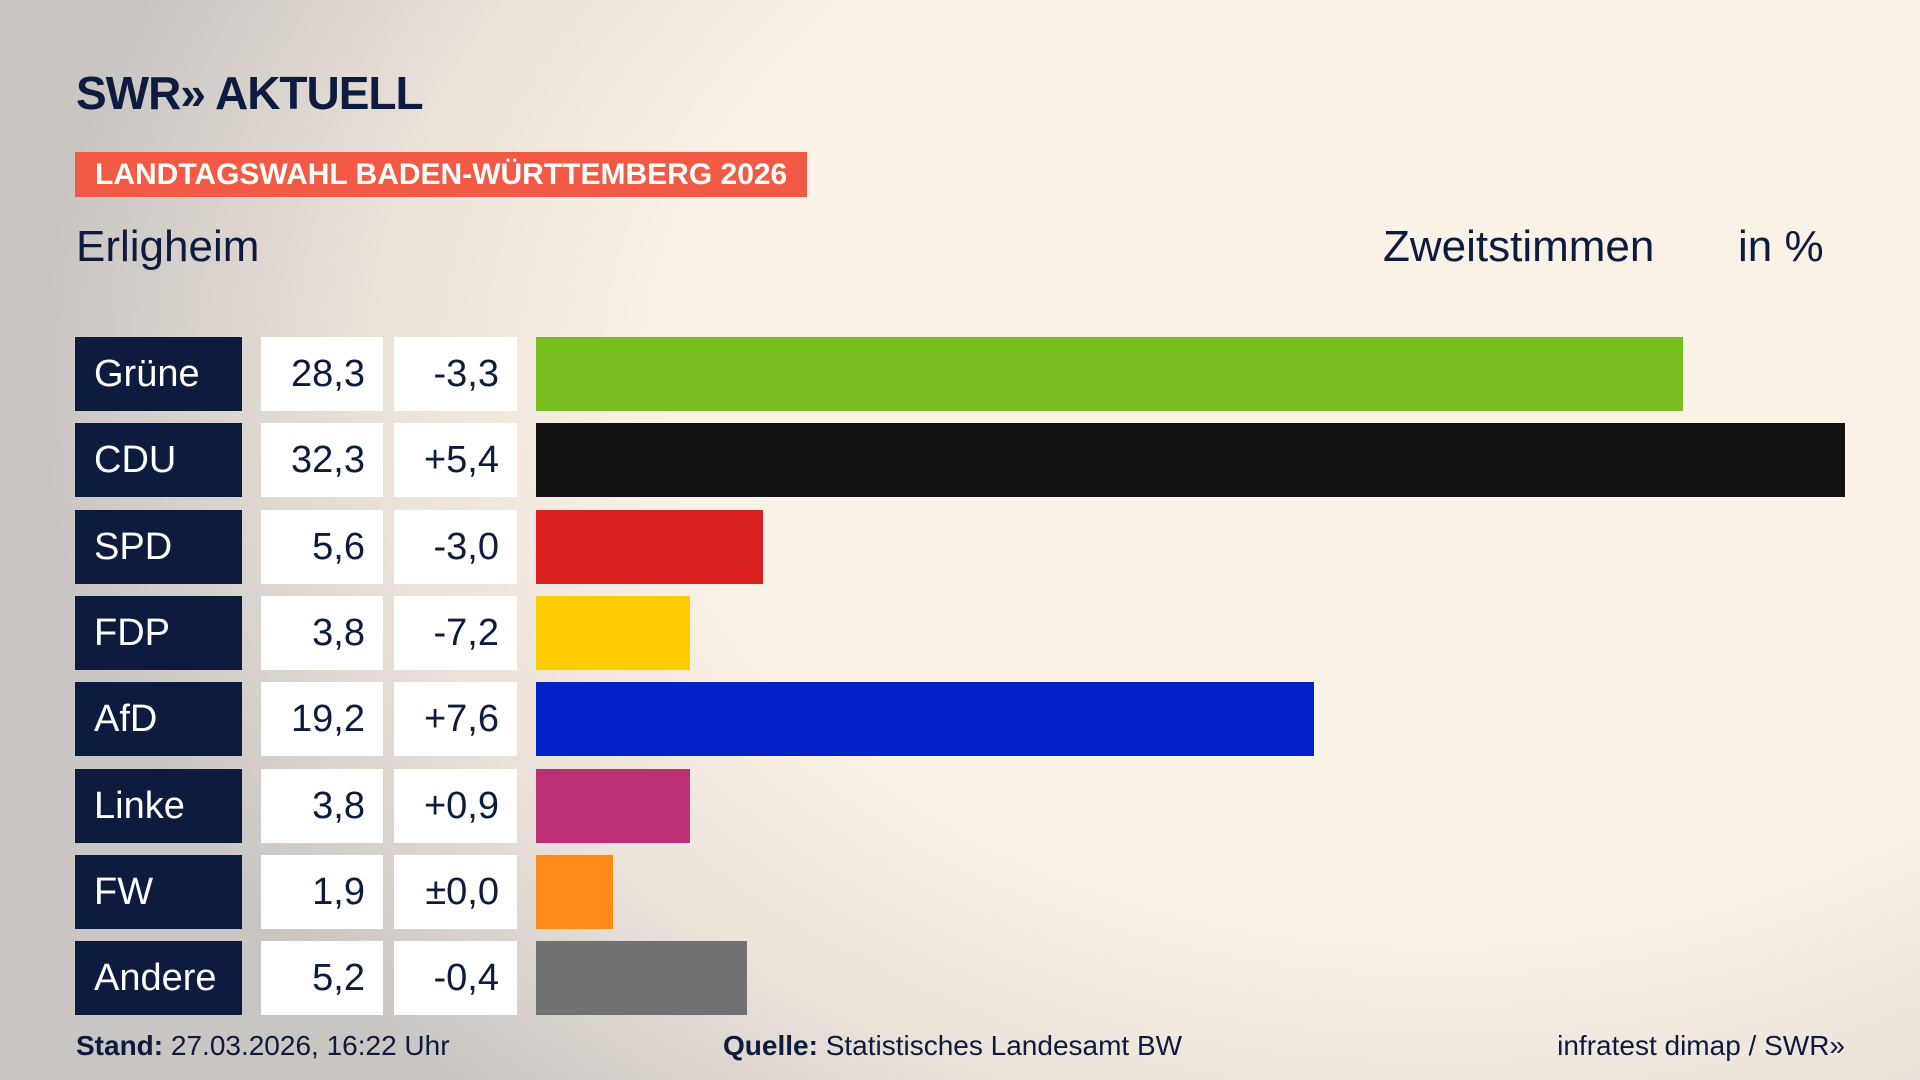 This screenshot has width=1920, height=1080. I want to click on change-label: ±0,0, so click(455, 891).